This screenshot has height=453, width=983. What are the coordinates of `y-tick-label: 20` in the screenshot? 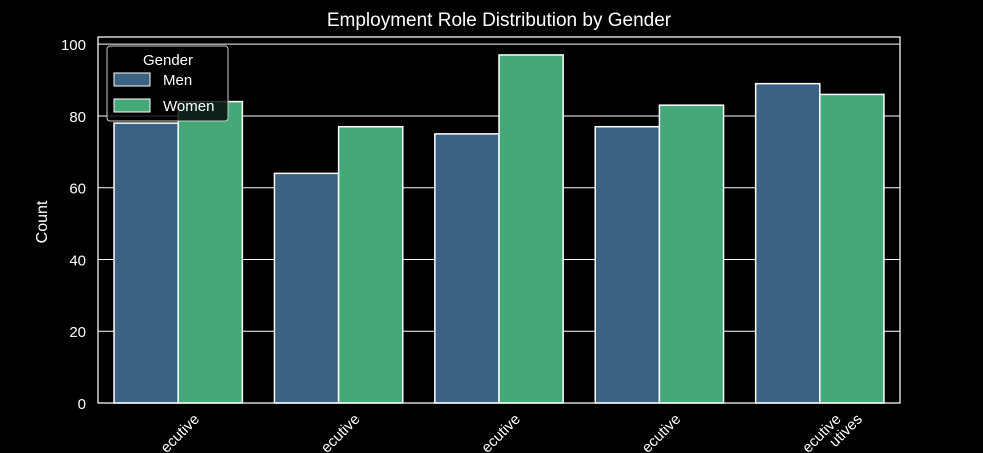 It's located at (77, 332).